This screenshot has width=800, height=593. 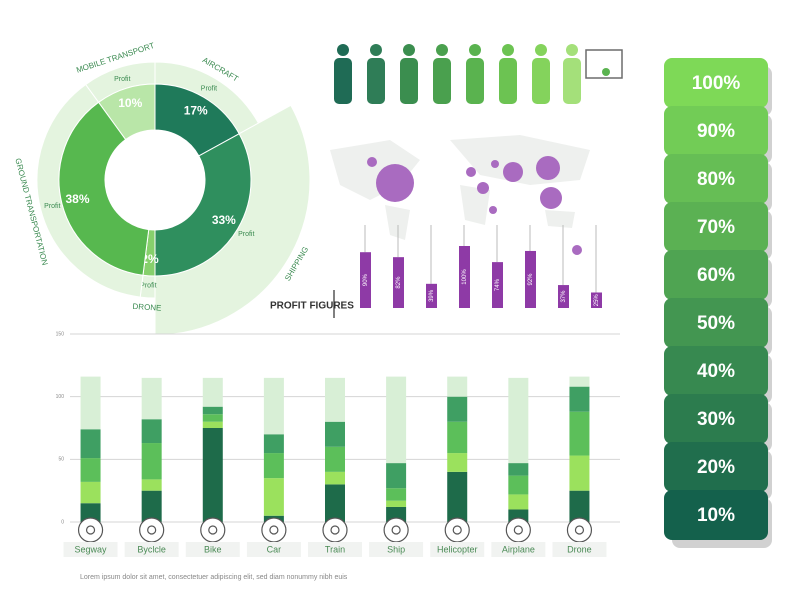 What do you see at coordinates (716, 179) in the screenshot?
I see `level-label: 80%` at bounding box center [716, 179].